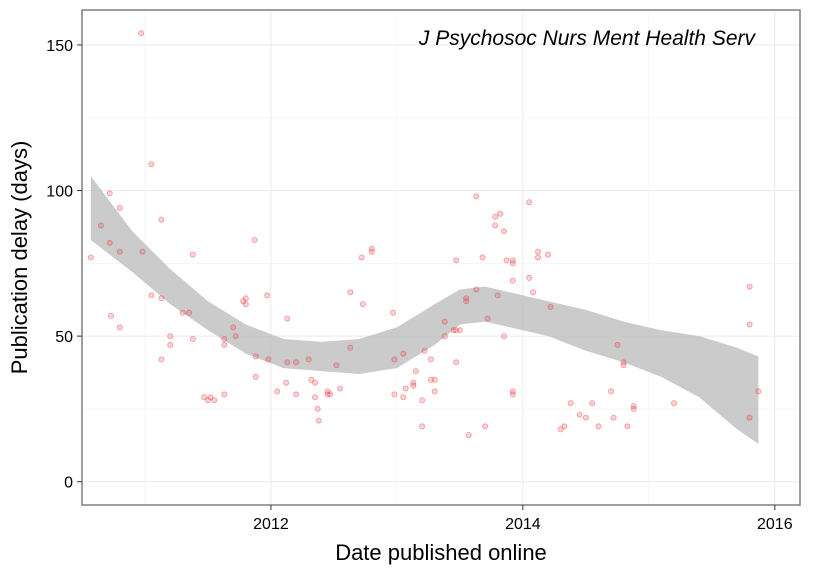 This screenshot has height=570, width=825. I want to click on y-tick-label: 100, so click(59, 192).